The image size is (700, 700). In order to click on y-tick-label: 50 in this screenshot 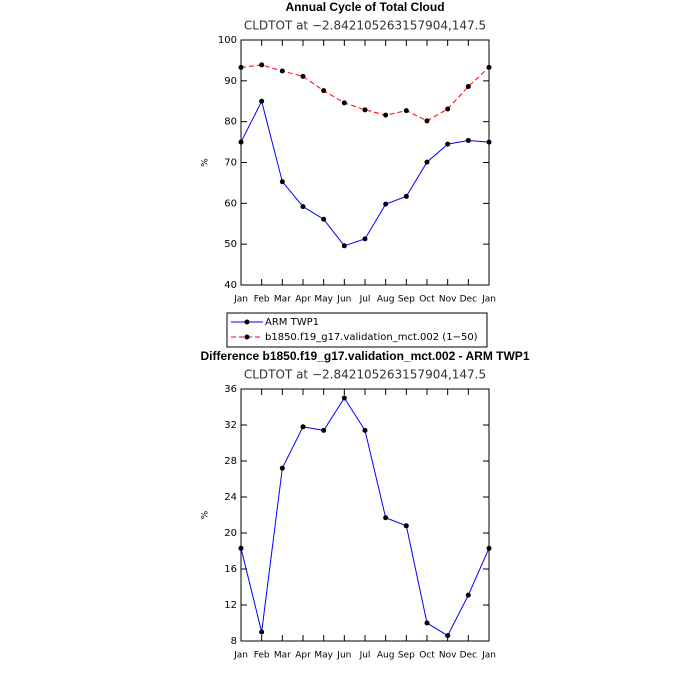, I will do `click(230, 244)`.